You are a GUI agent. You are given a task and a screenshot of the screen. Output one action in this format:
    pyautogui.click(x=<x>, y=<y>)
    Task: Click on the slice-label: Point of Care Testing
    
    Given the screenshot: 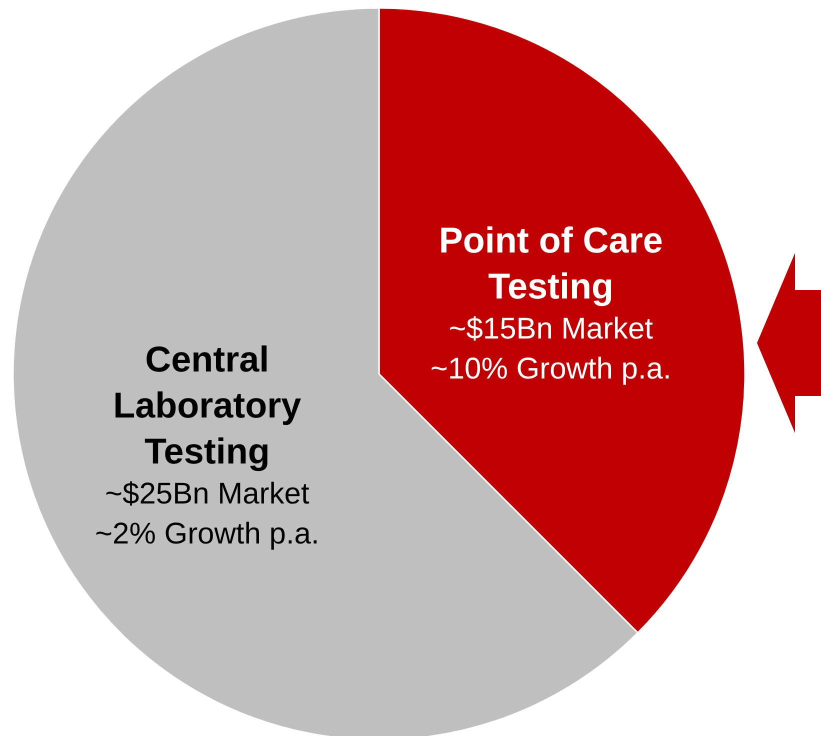 What is the action you would take?
    pyautogui.click(x=550, y=262)
    